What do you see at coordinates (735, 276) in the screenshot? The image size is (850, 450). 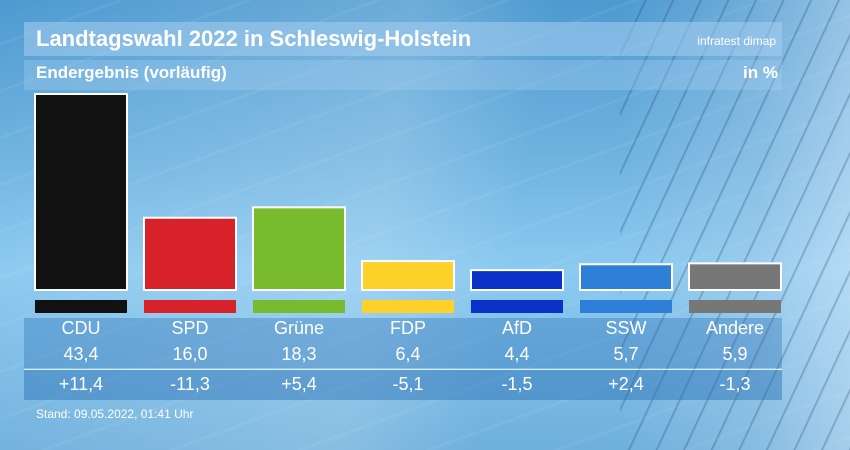 I see `bar-andere` at bounding box center [735, 276].